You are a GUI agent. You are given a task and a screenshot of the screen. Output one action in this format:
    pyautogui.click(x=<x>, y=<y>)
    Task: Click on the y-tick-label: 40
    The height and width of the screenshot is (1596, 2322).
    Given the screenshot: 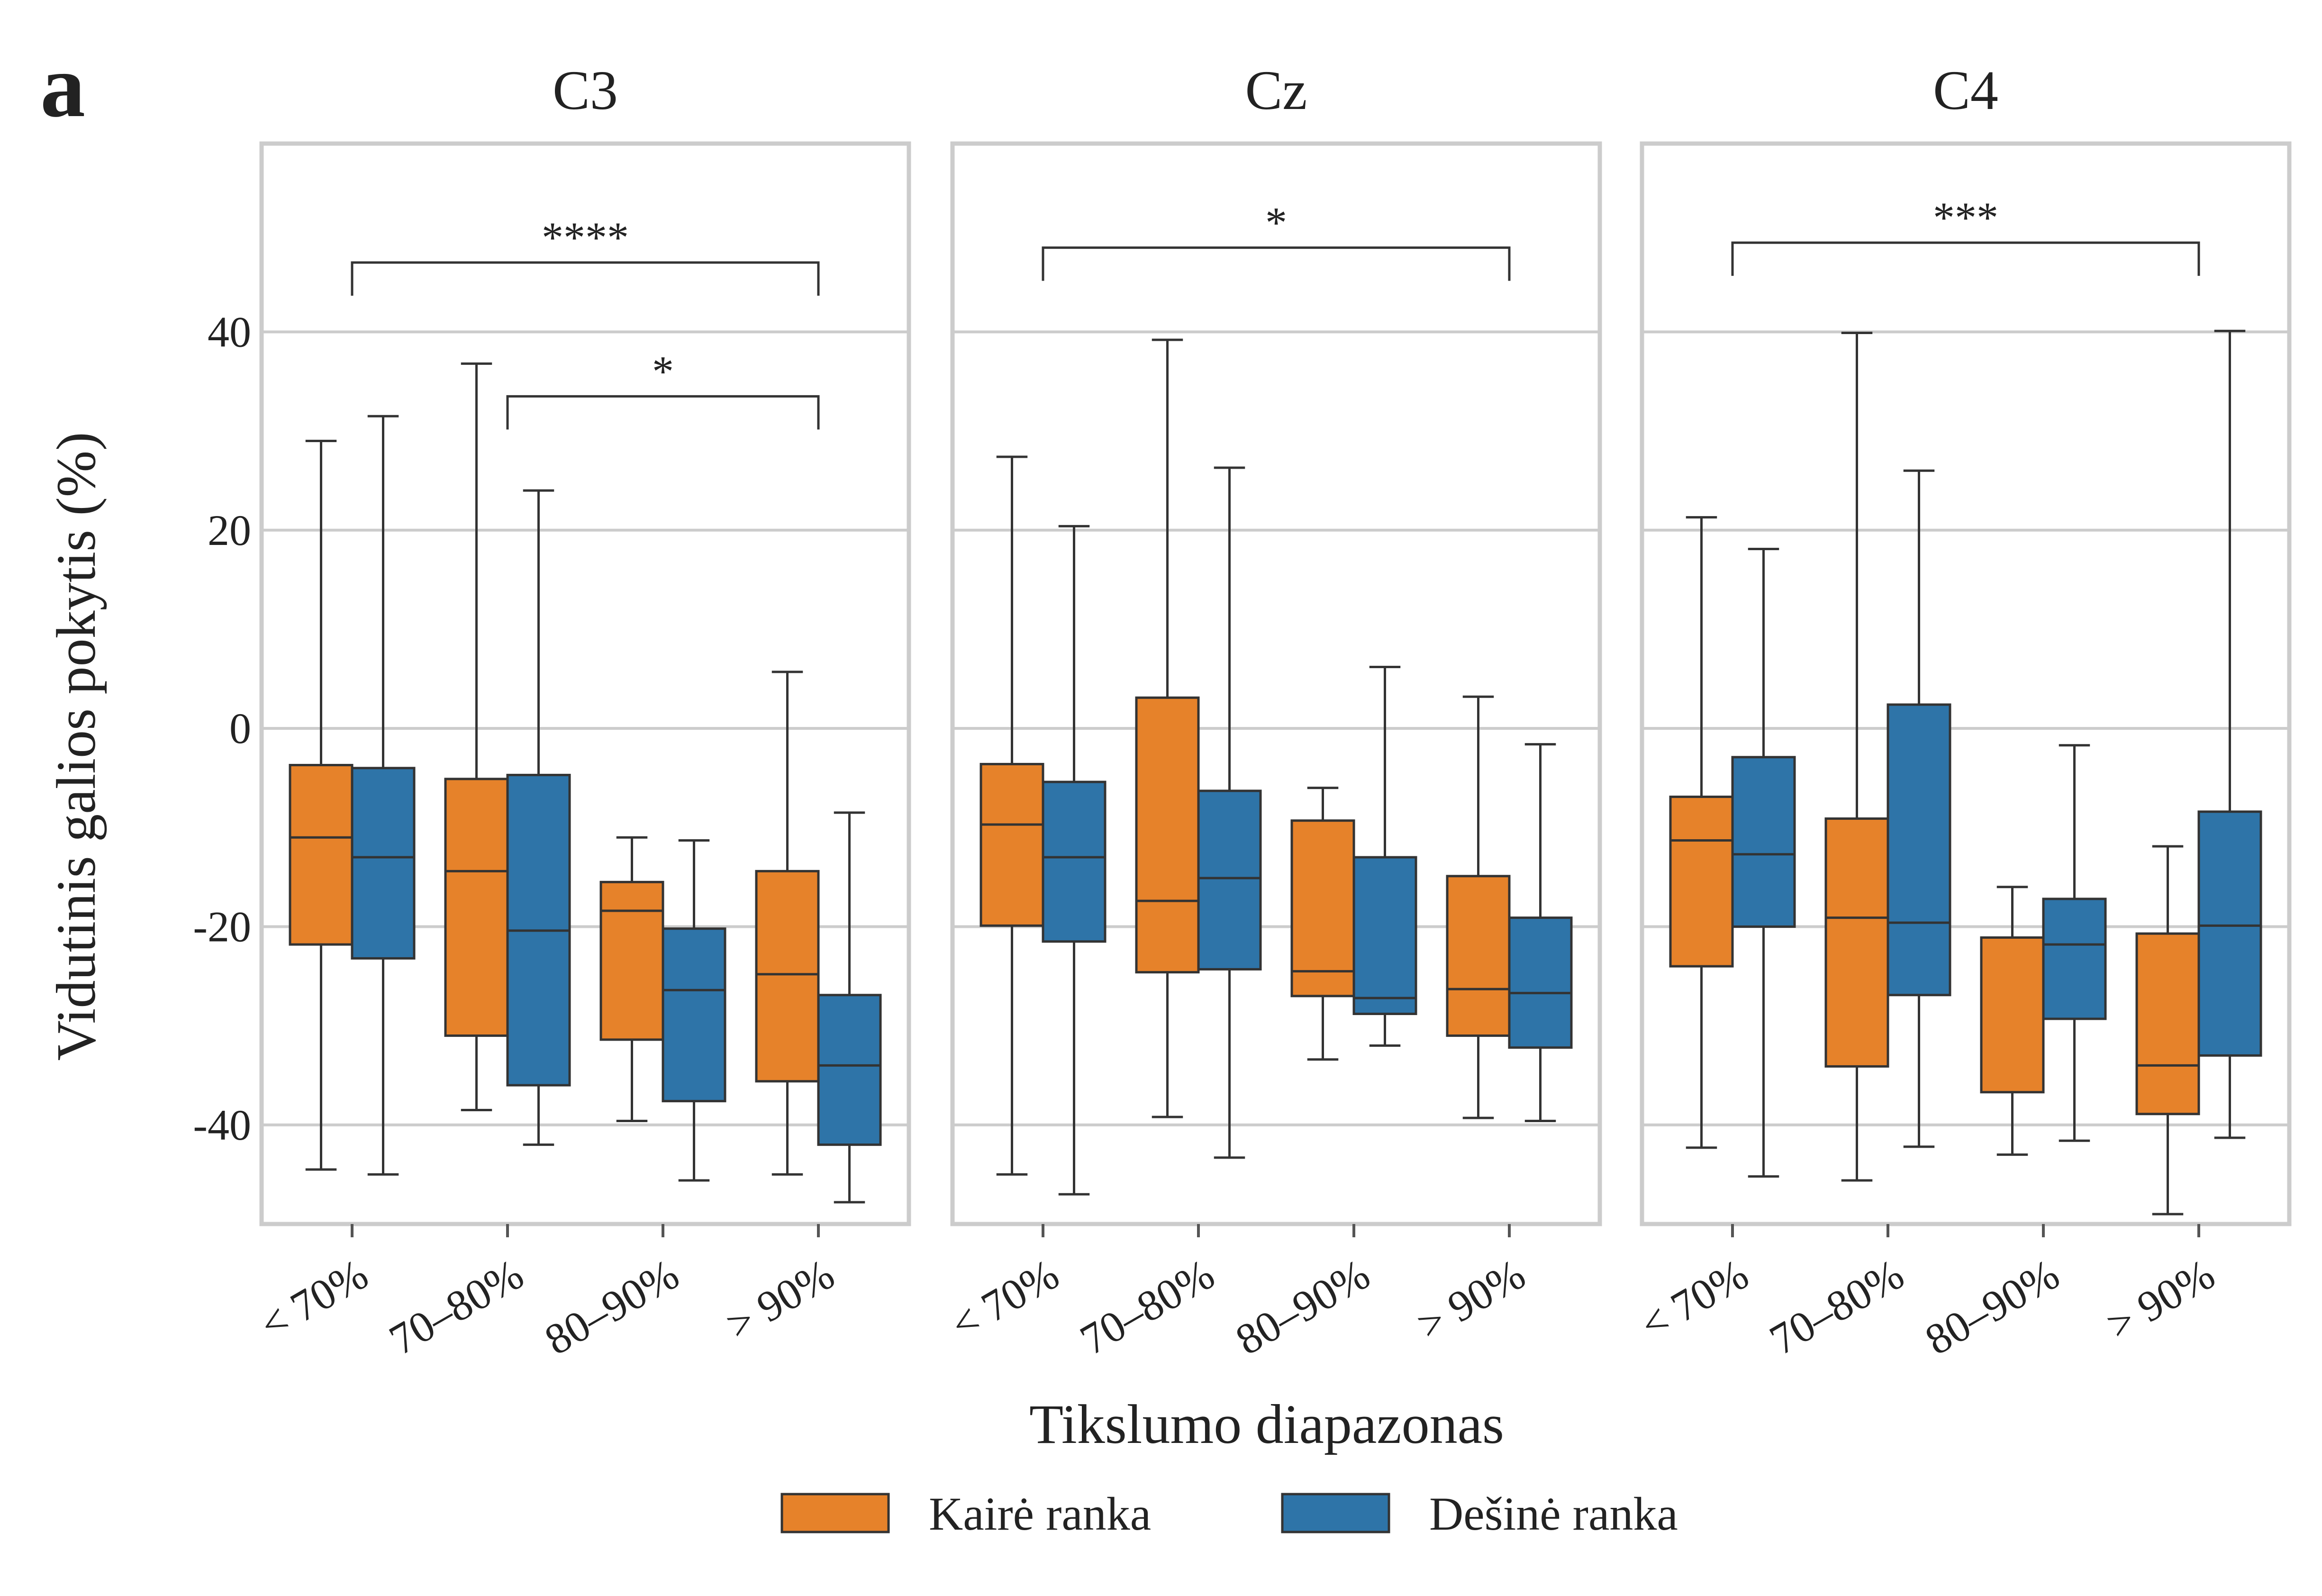 What is the action you would take?
    pyautogui.click(x=230, y=332)
    